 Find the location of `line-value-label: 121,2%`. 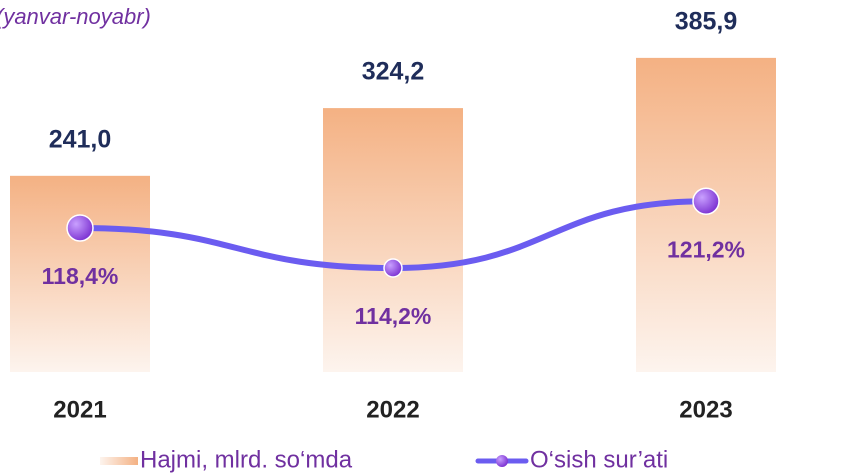

line-value-label: 121,2% is located at coordinates (706, 249).